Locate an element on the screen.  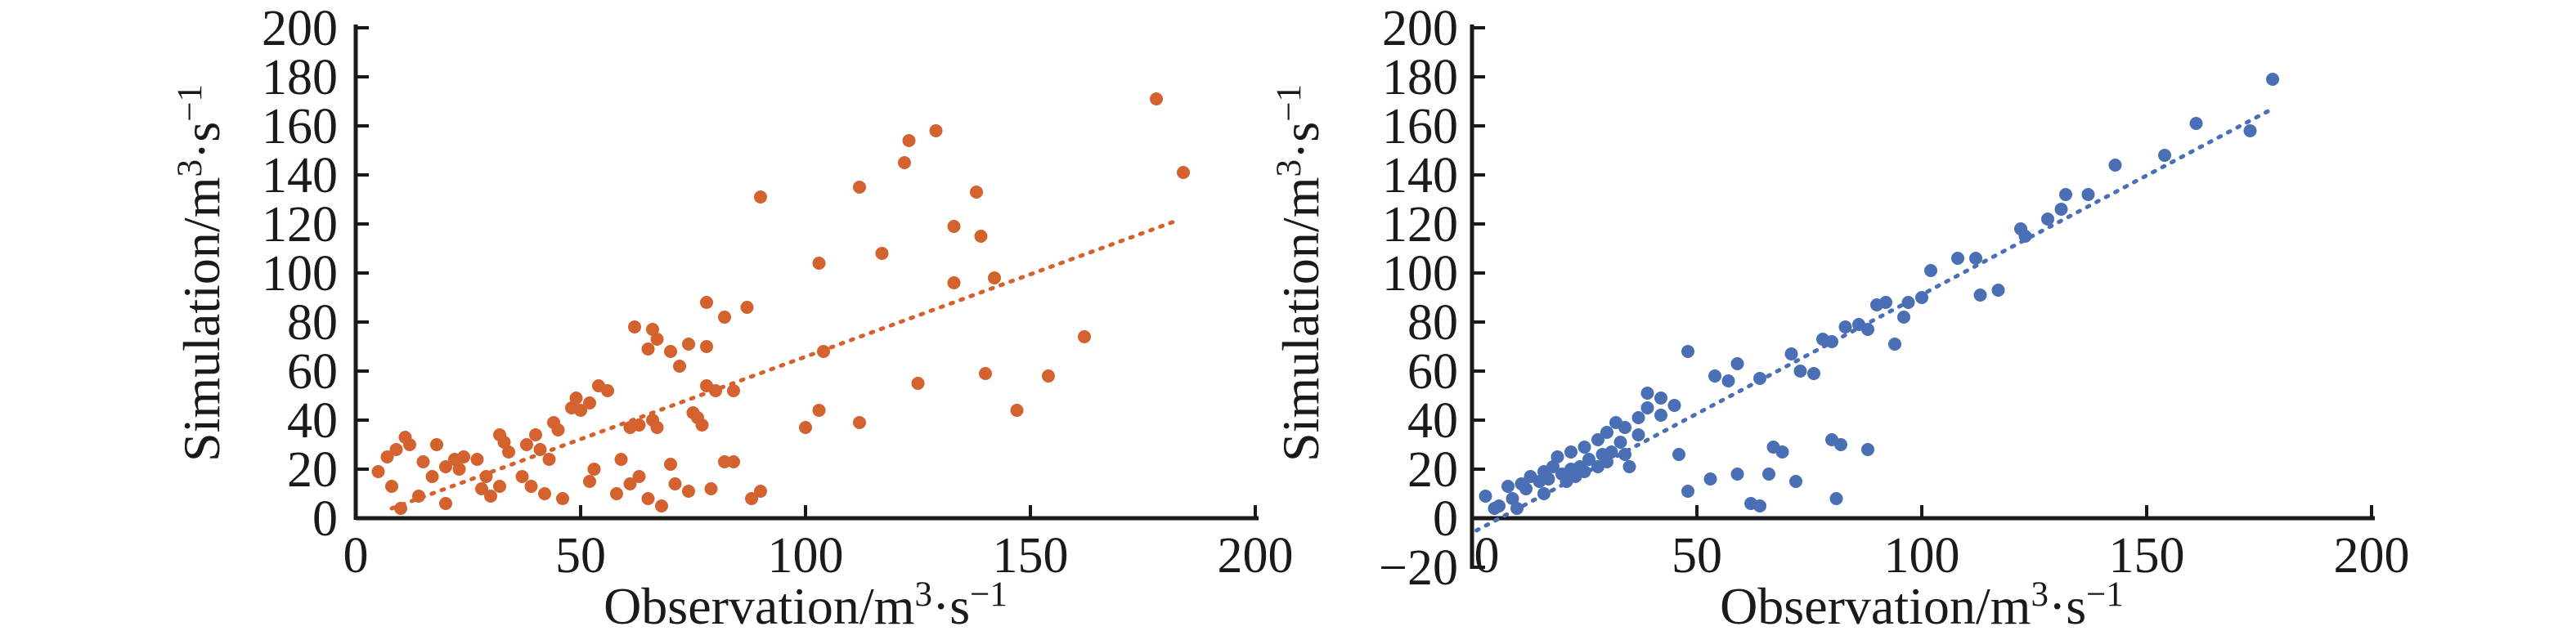
y-tick-label: 180 is located at coordinates (1420, 77).